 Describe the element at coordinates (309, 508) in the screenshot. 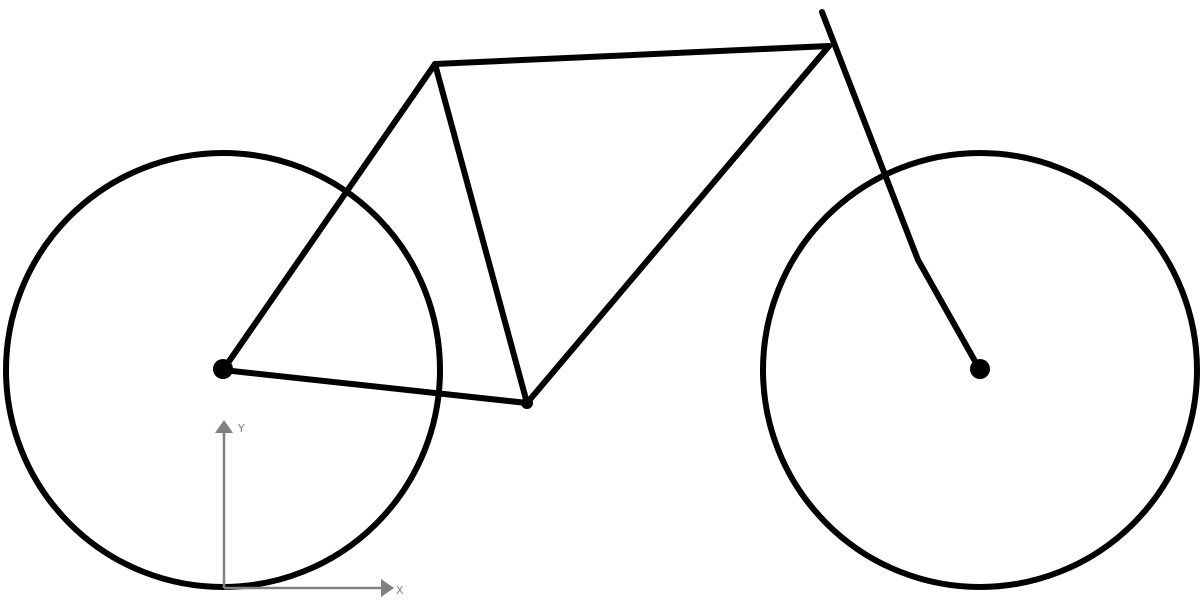

I see `coordinate-axes: Y X` at that location.